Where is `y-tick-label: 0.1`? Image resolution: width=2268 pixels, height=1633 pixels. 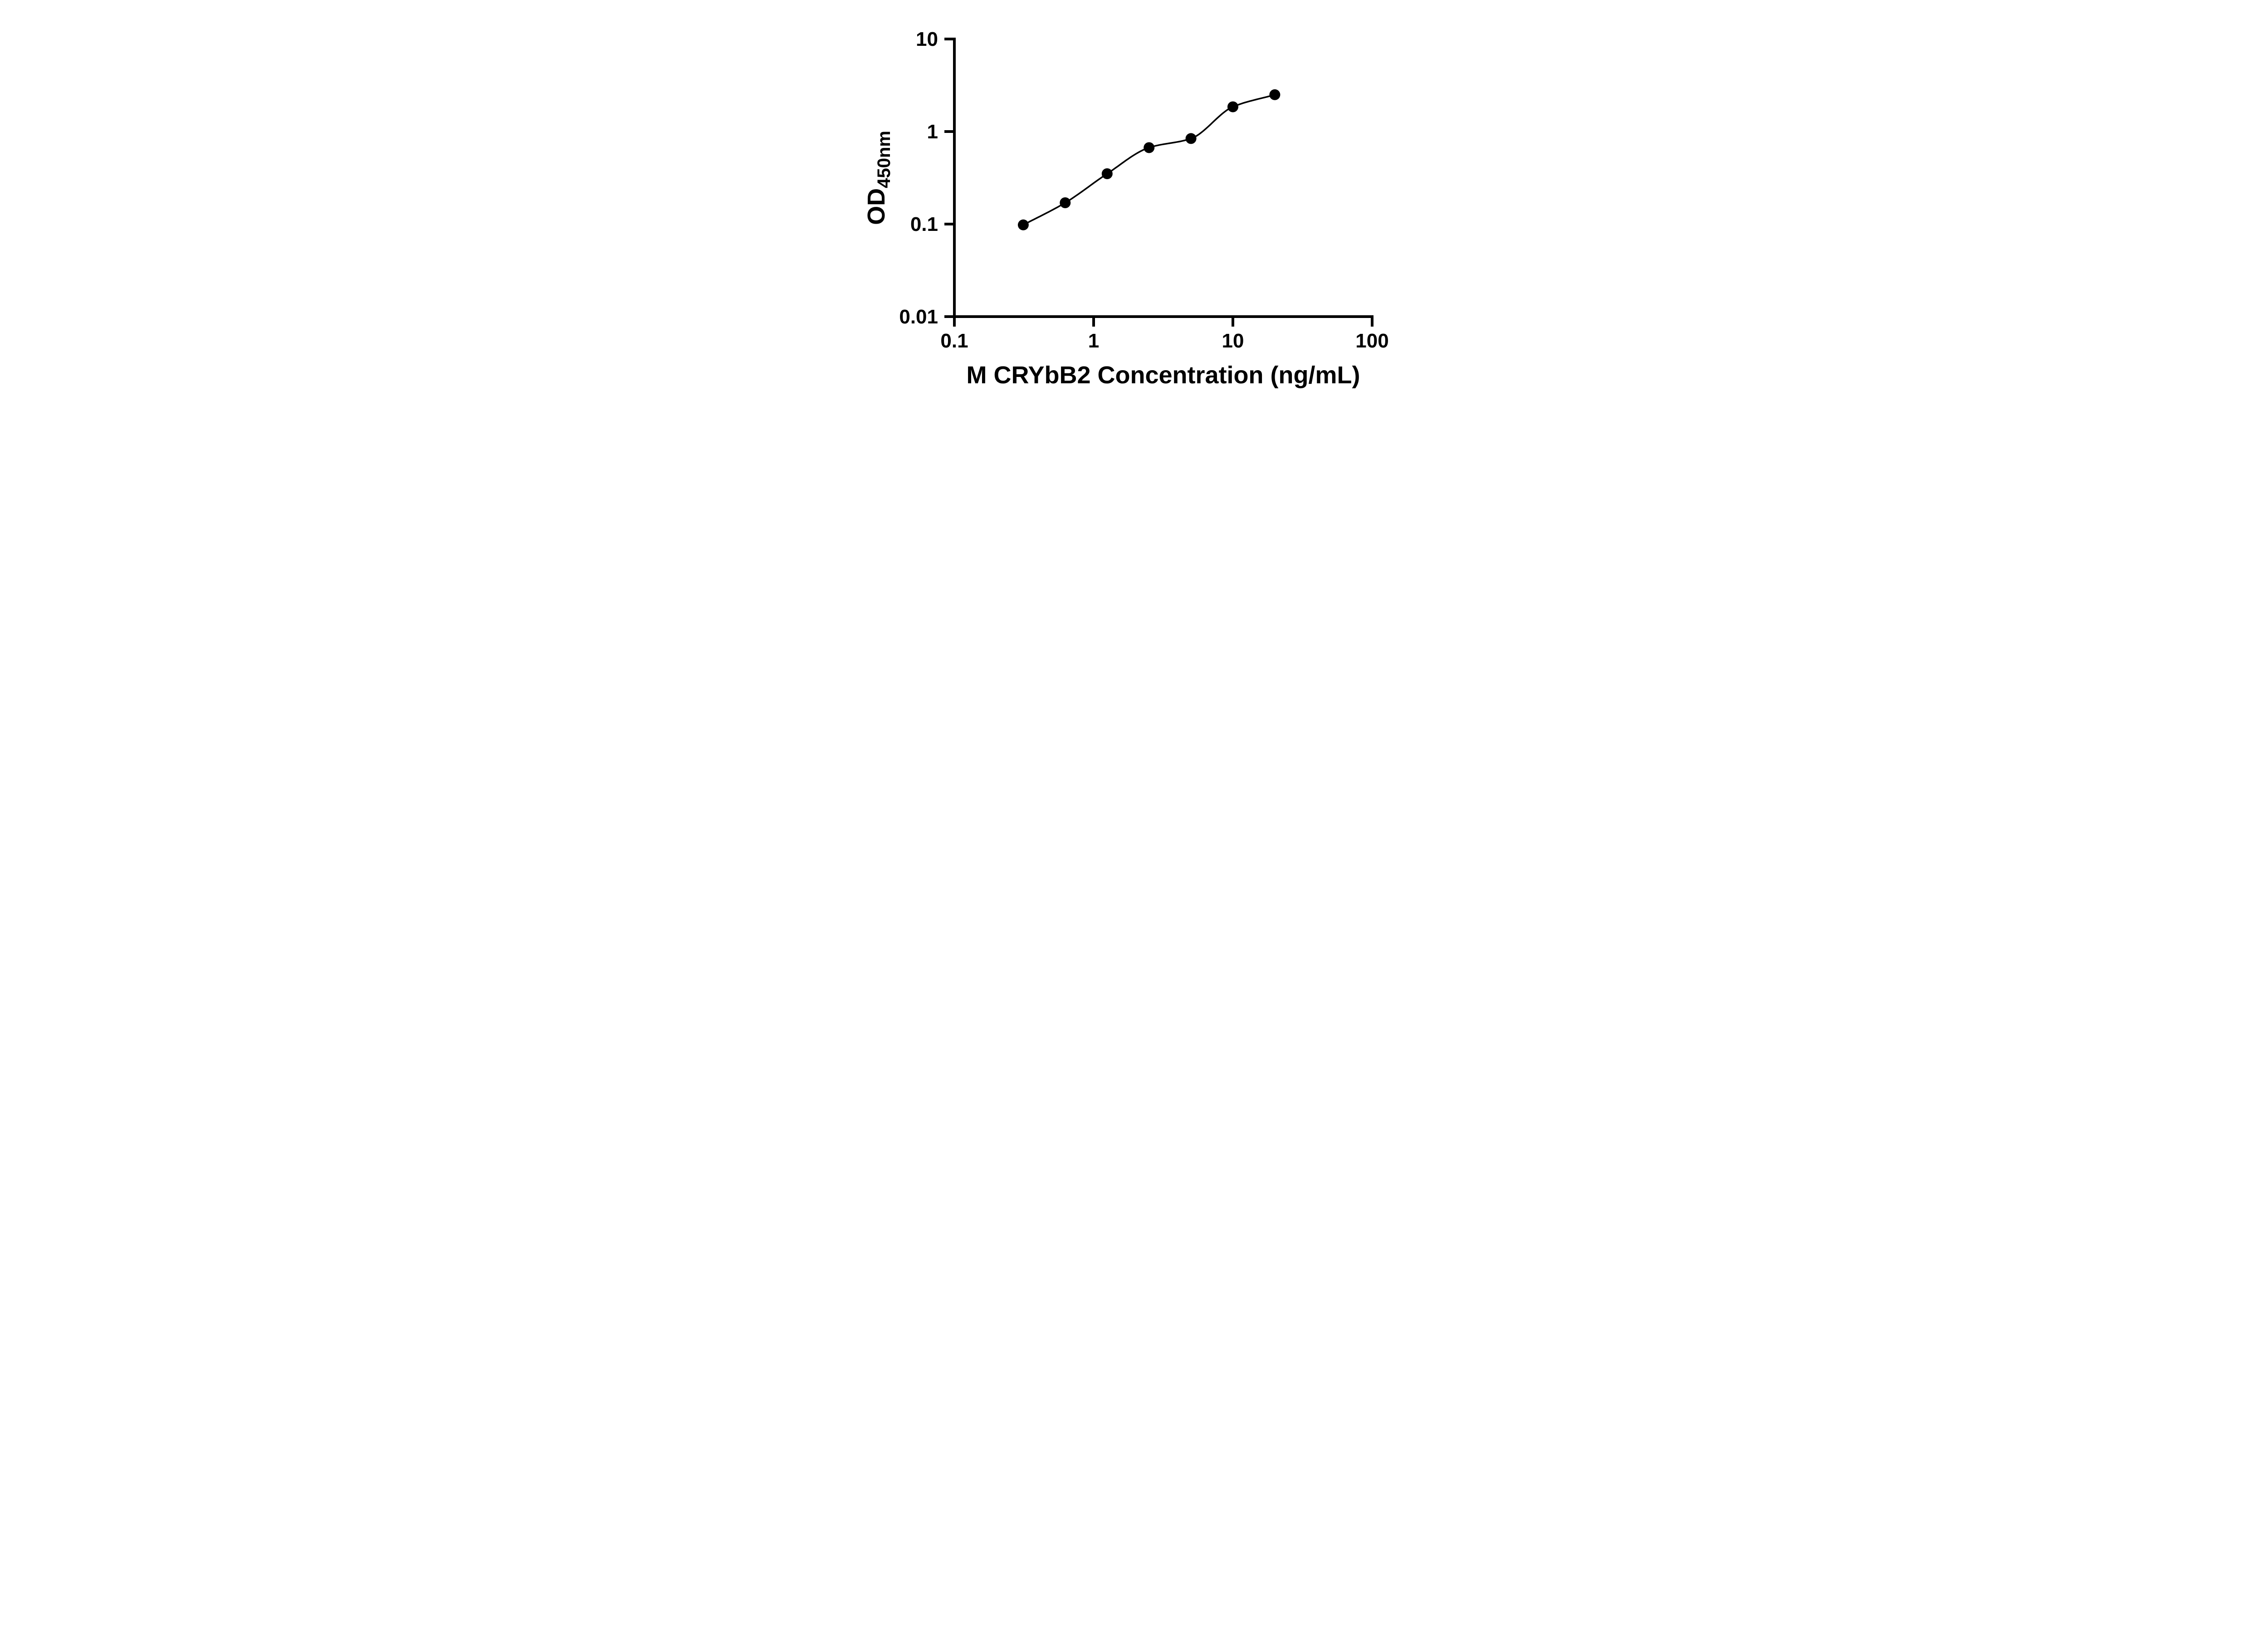
y-tick-label: 0.1 is located at coordinates (924, 224).